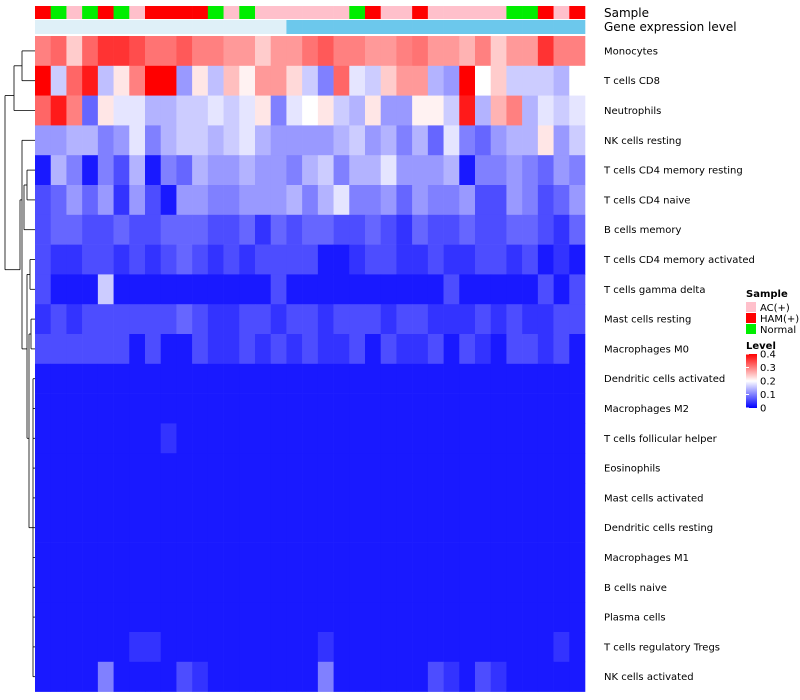 Image resolution: width=800 pixels, height=700 pixels. Describe the element at coordinates (772, 312) in the screenshot. I see `sample-legend: Sample AC(+) HAM(+) Normal` at that location.